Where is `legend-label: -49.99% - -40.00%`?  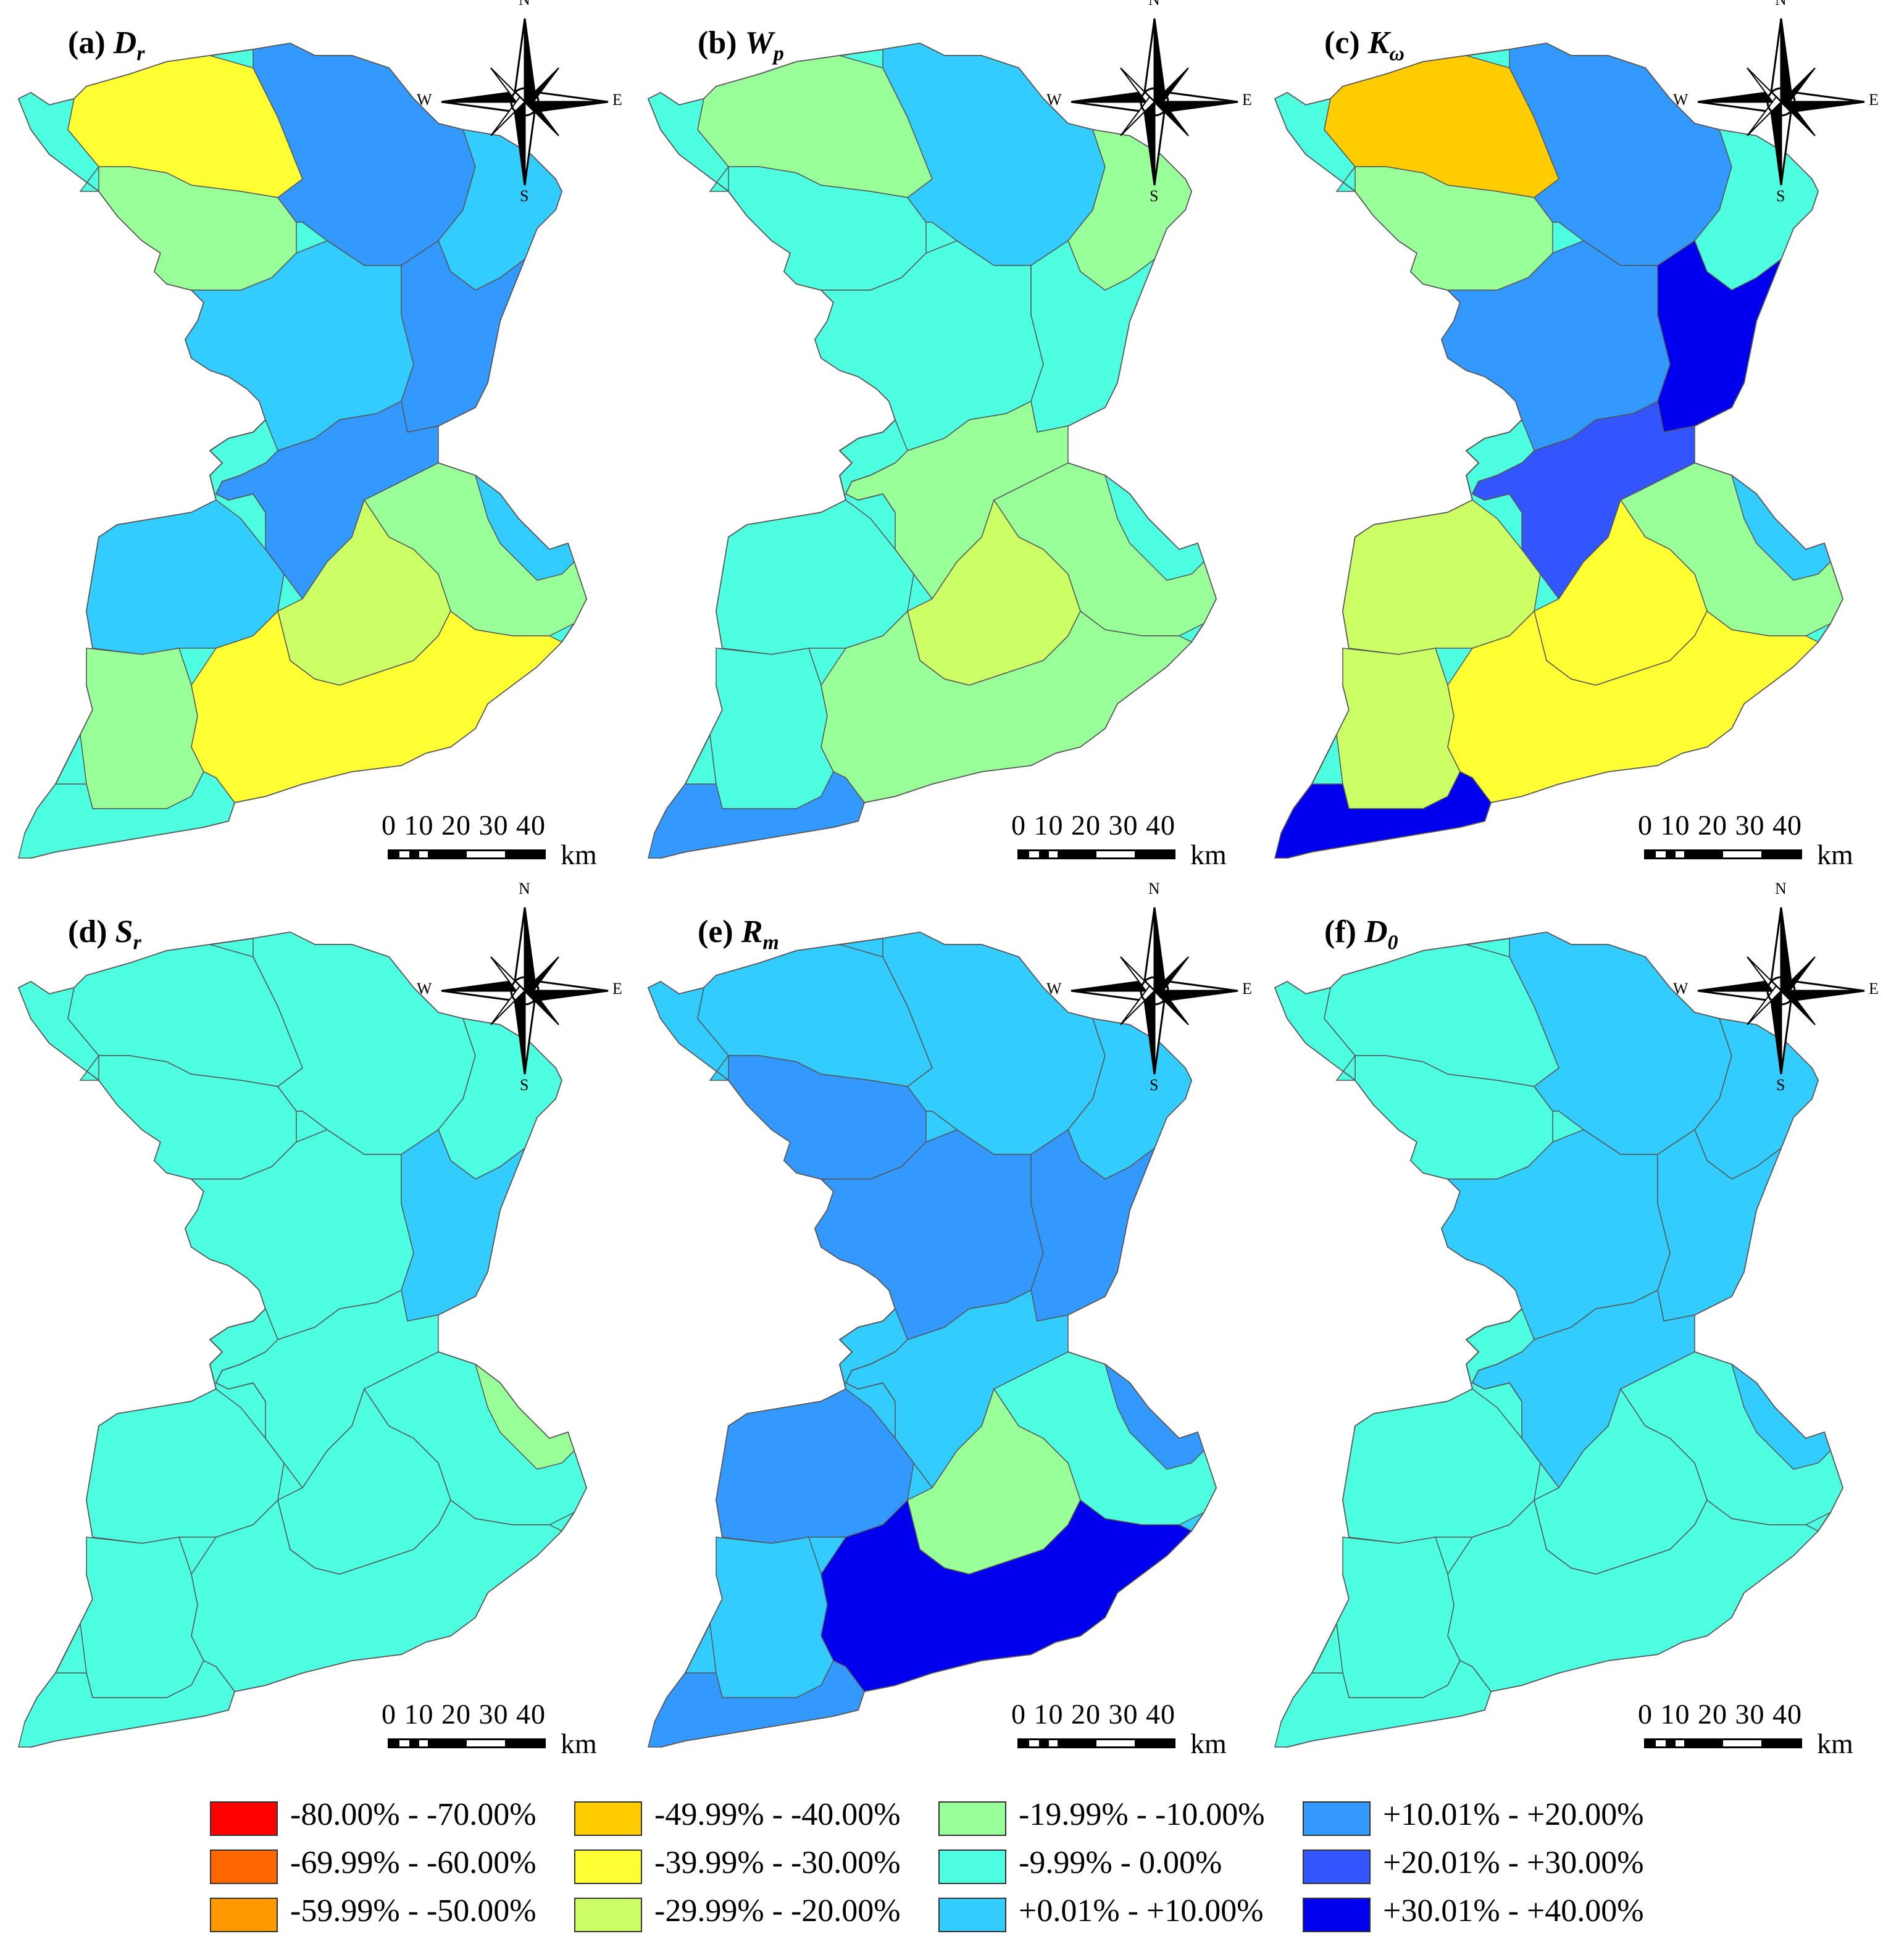
legend-label: -49.99% - -40.00% is located at coordinates (778, 1814).